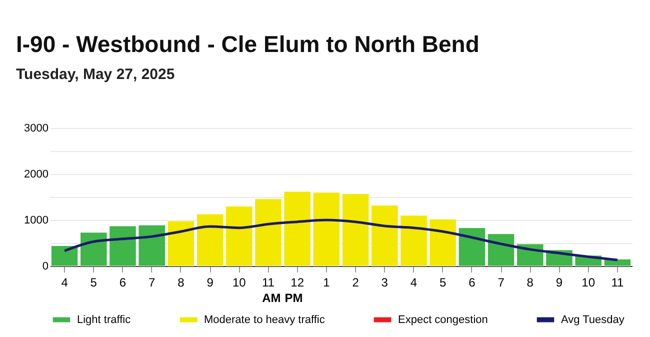 The image size is (650, 337). What do you see at coordinates (384, 283) in the screenshot?
I see `x-tick-label: 3` at bounding box center [384, 283].